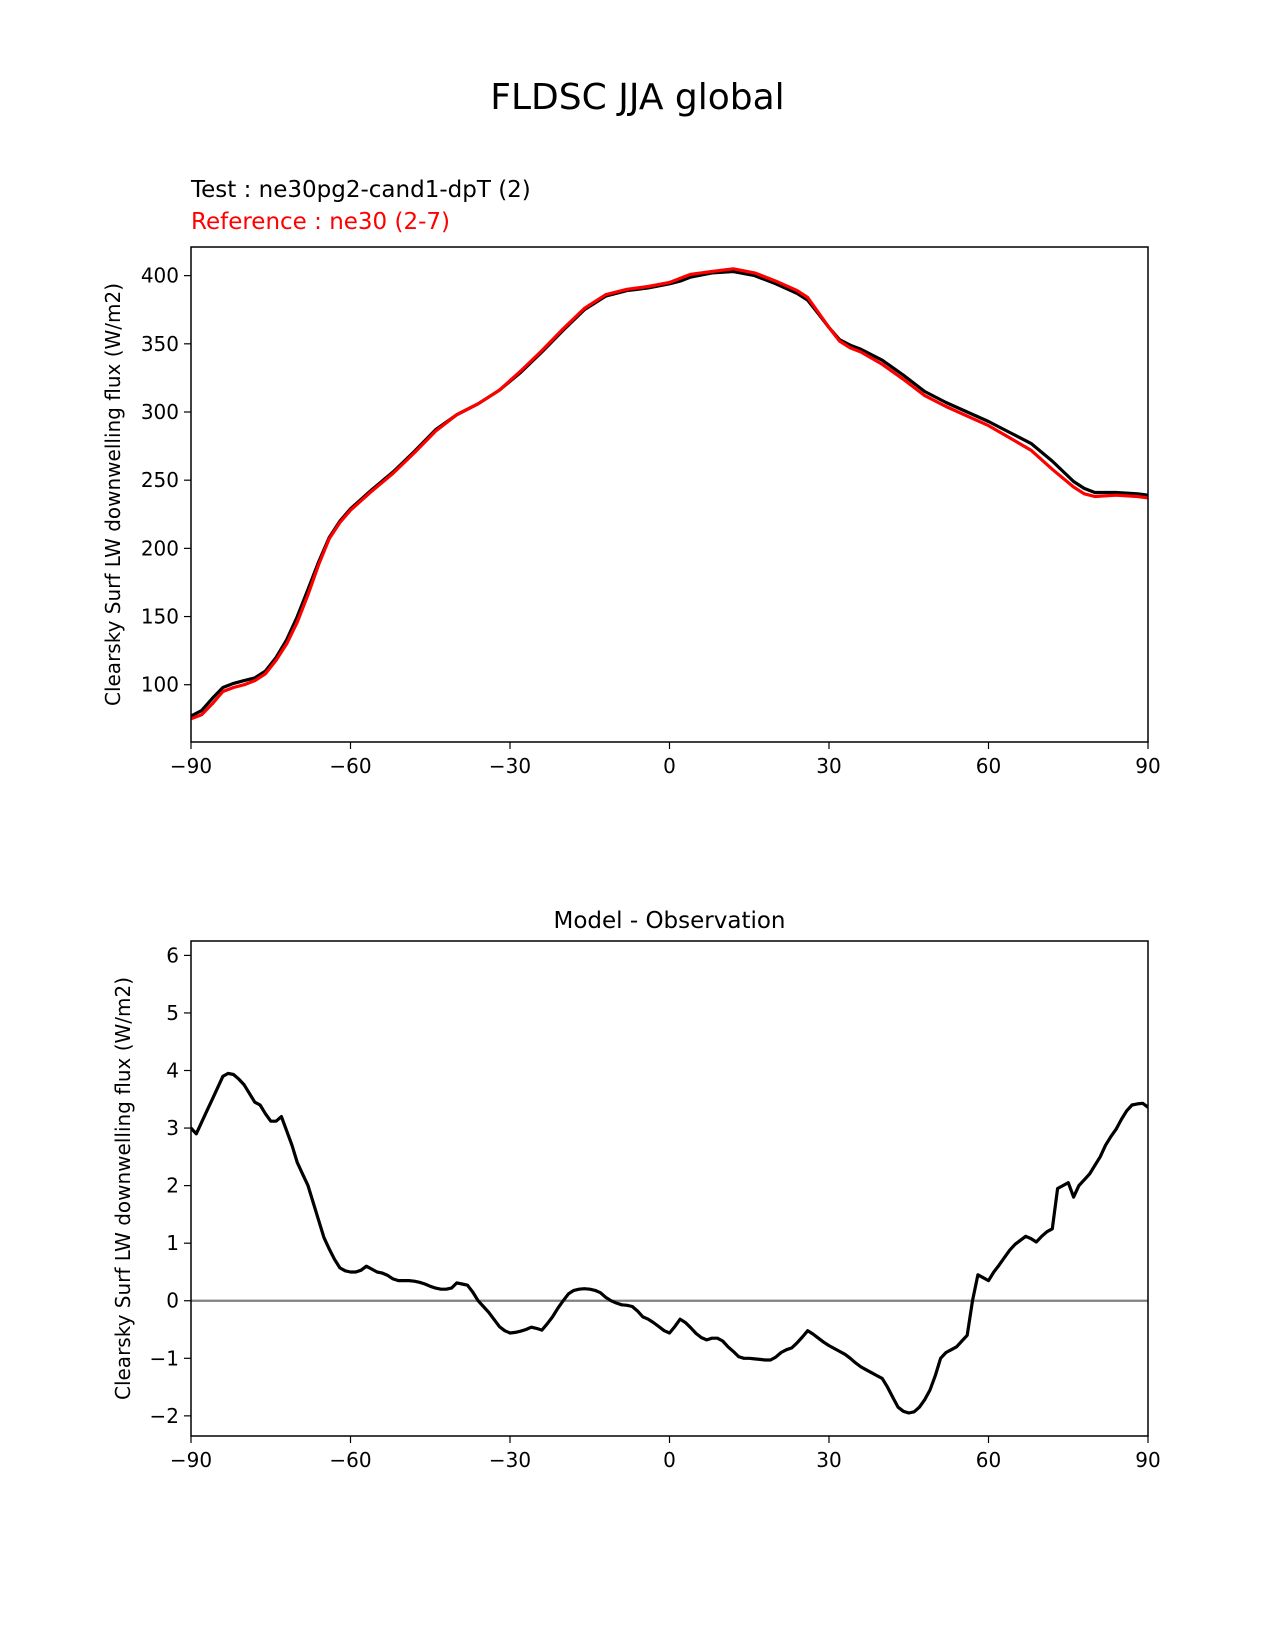 The width and height of the screenshot is (1275, 1650). Describe the element at coordinates (113, 494) in the screenshot. I see `top-y-axis-label: Clearsky Surf LW downwelling flux (W/m2)` at that location.